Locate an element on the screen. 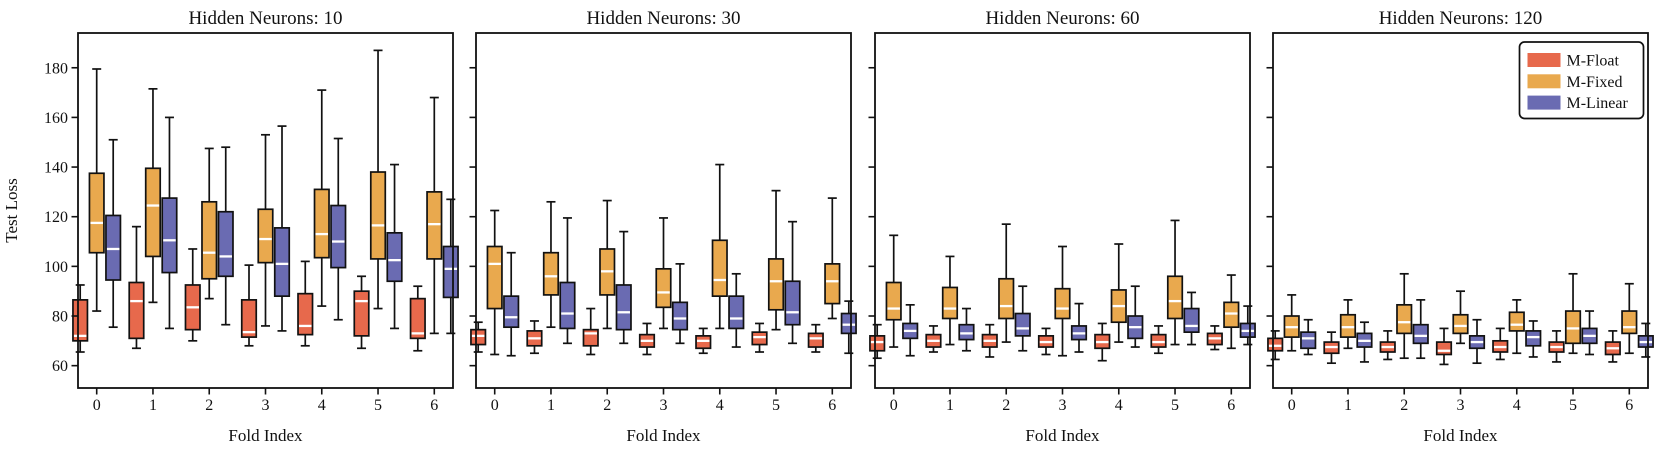 The width and height of the screenshot is (1660, 454). y-axis-label: Test Loss is located at coordinates (11, 210).